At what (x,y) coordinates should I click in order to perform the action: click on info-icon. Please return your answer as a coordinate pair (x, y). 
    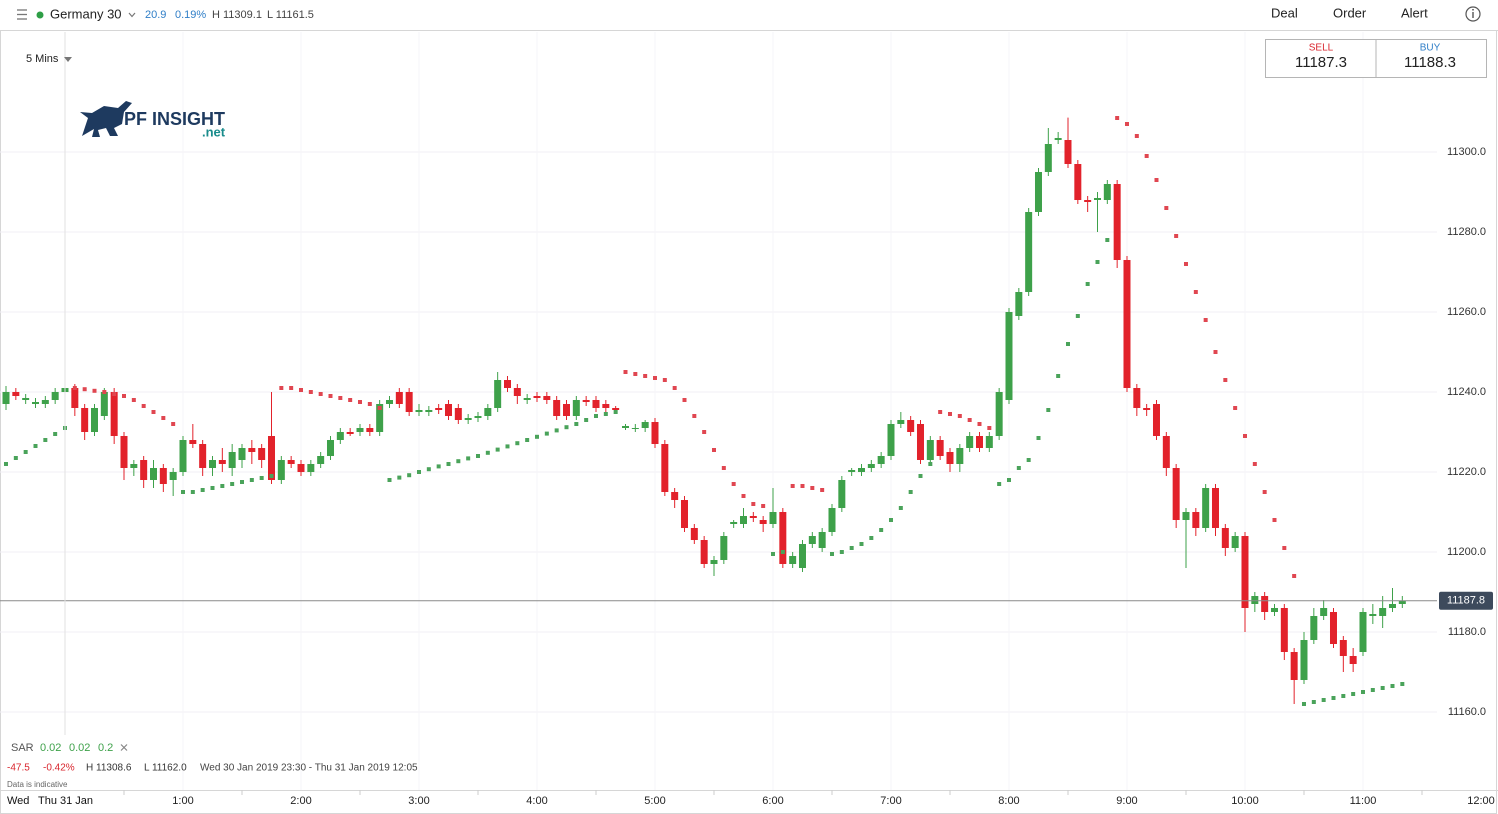
    Looking at the image, I should click on (1473, 14).